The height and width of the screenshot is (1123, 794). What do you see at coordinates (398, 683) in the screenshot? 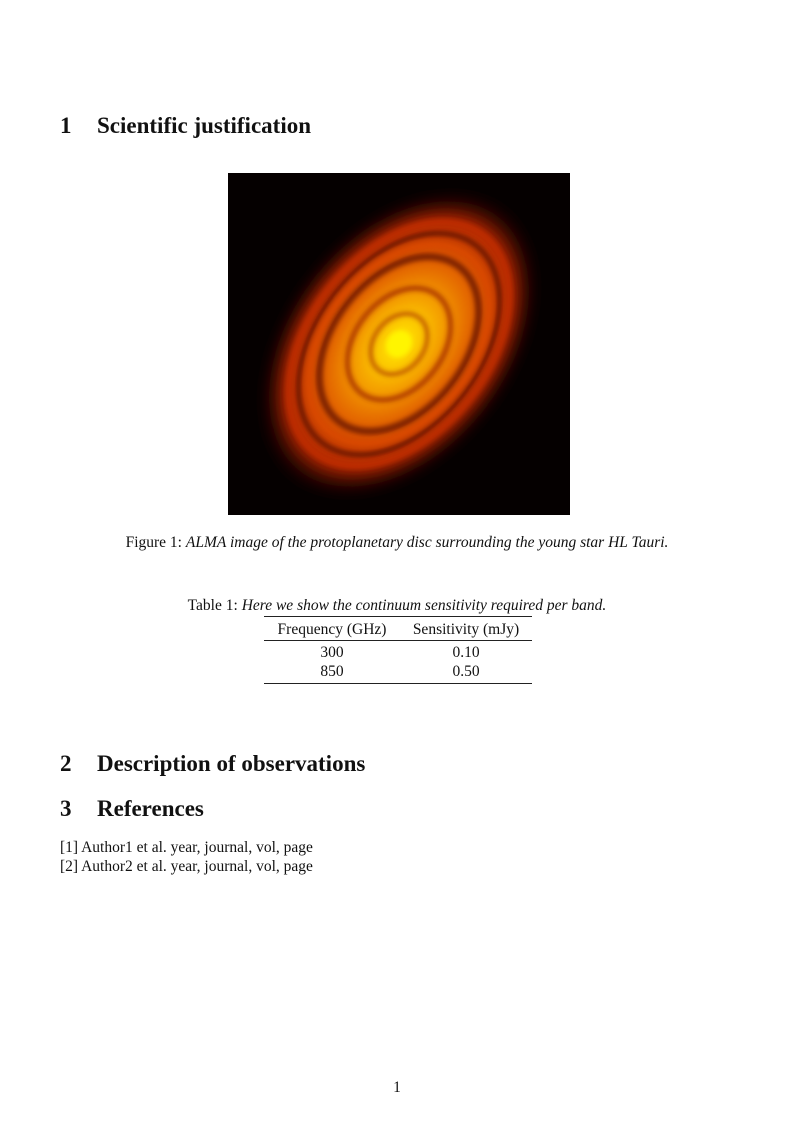
I see `table-bottom-rule` at bounding box center [398, 683].